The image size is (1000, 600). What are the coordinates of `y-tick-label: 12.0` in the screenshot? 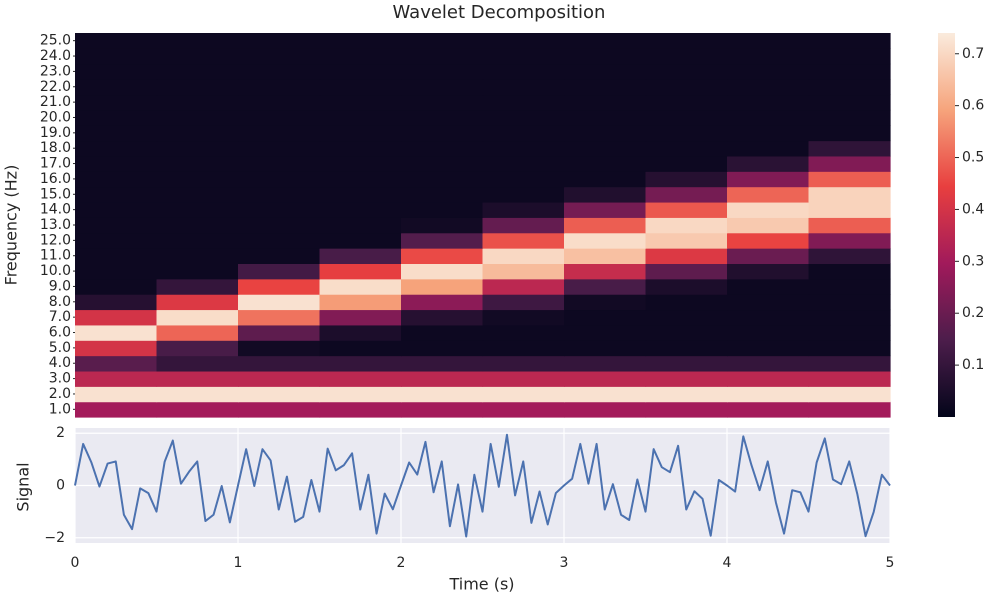 It's located at (55, 240).